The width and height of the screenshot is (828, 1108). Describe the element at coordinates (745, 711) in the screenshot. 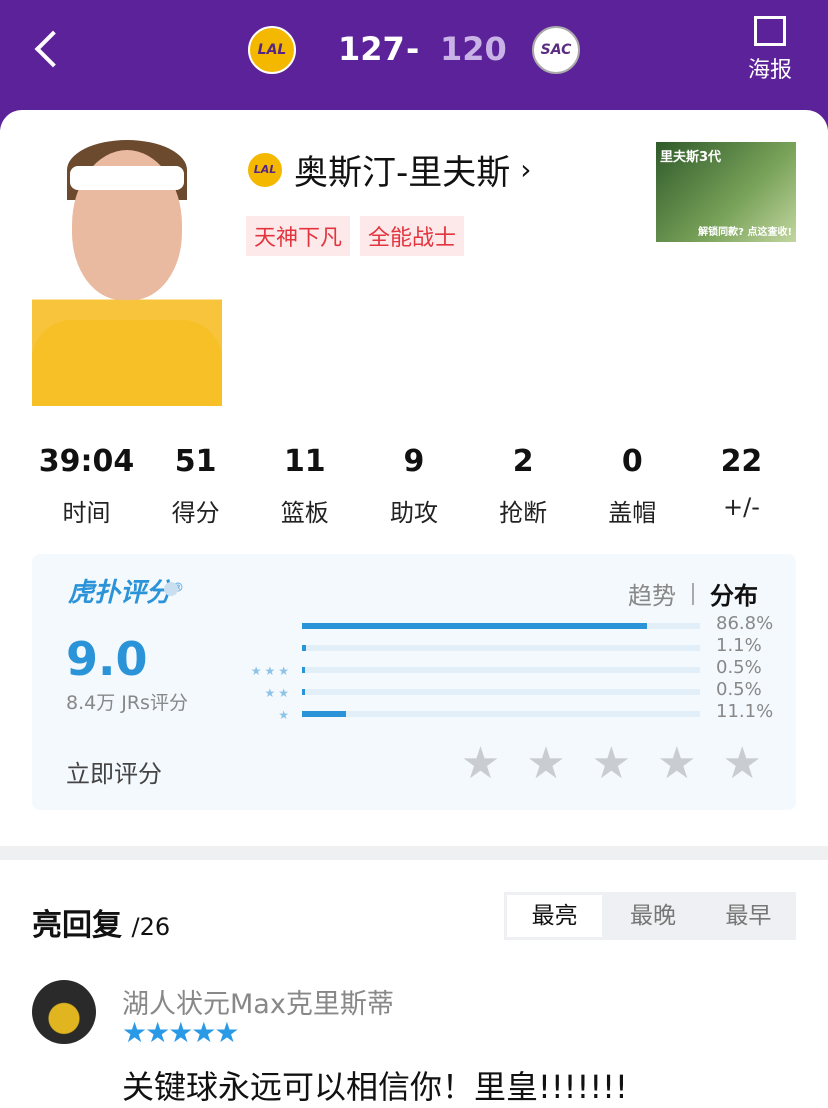

I see `bar-percent: 11.1%` at that location.